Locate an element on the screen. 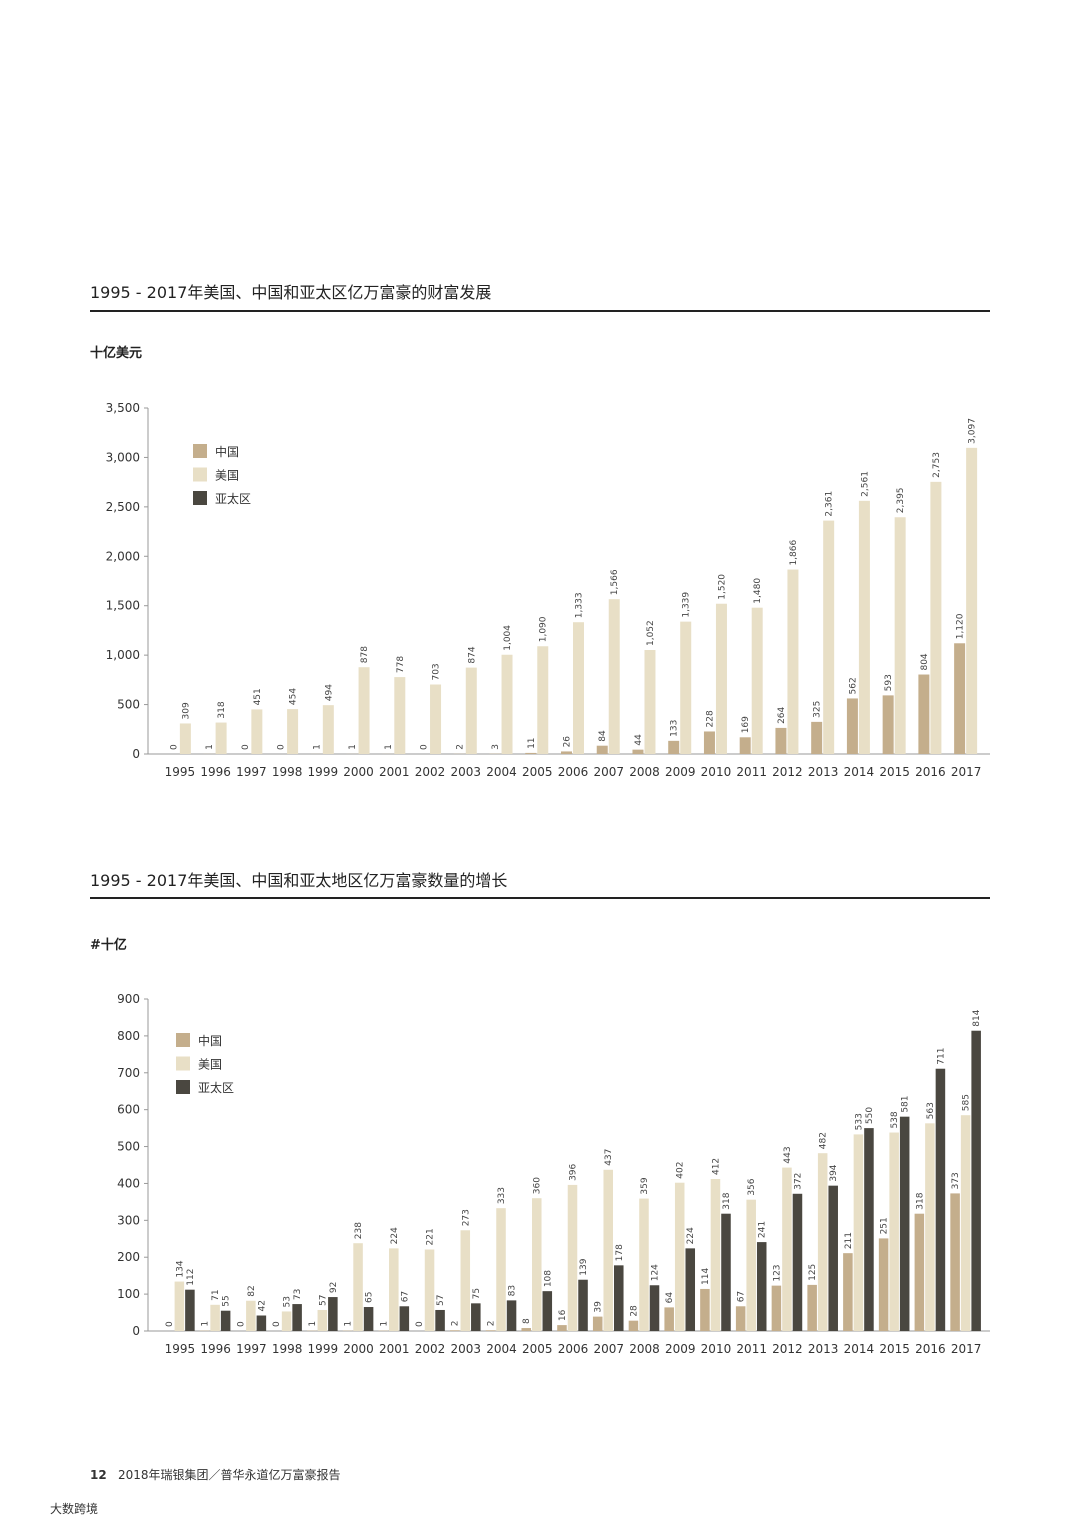  x-tick-label: 2000 is located at coordinates (358, 772).